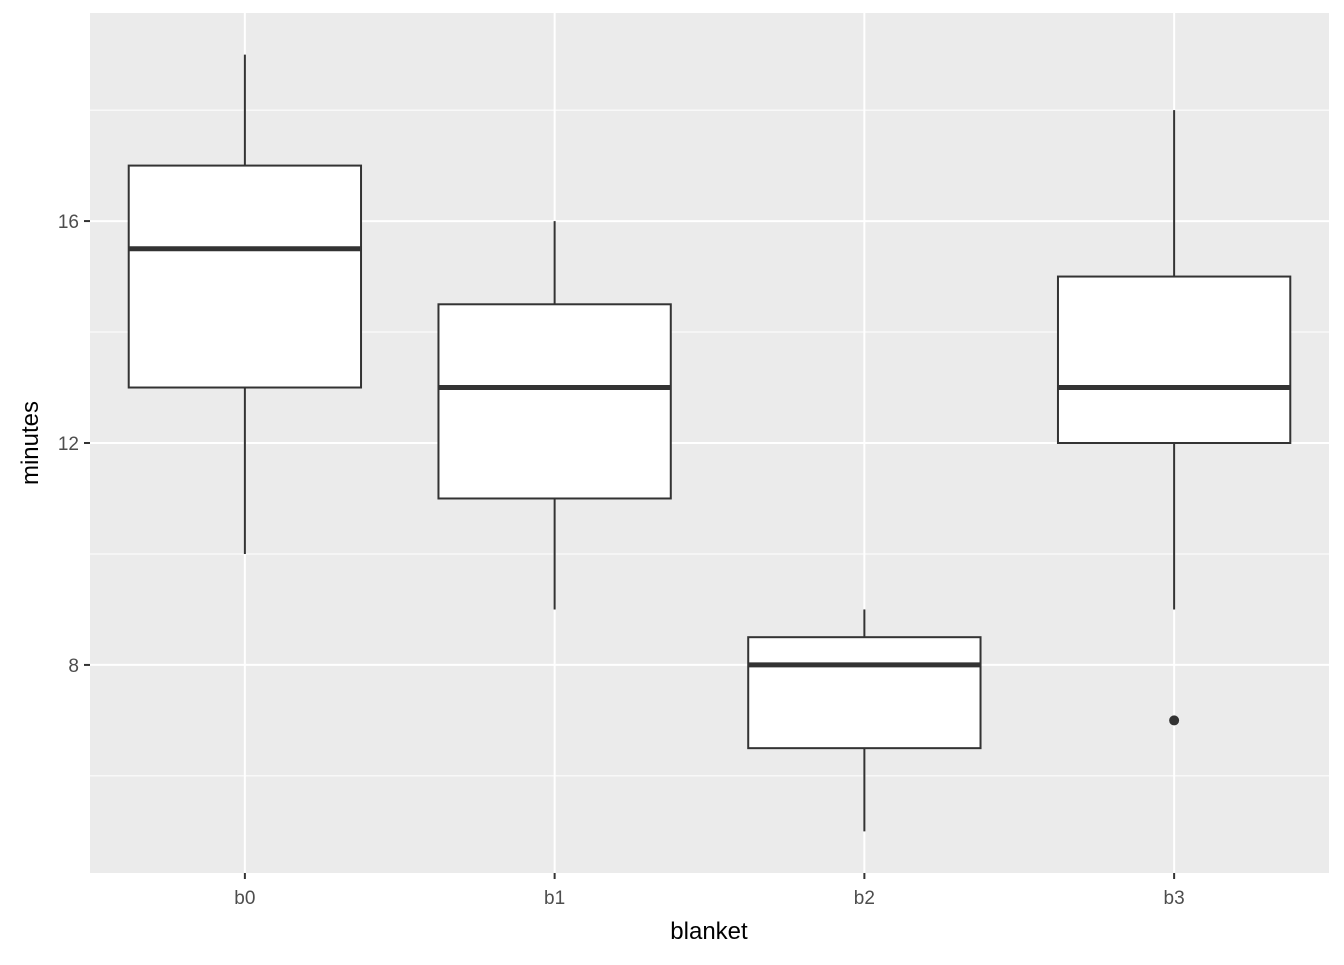 The height and width of the screenshot is (965, 1344). I want to click on box-b2, so click(864, 720).